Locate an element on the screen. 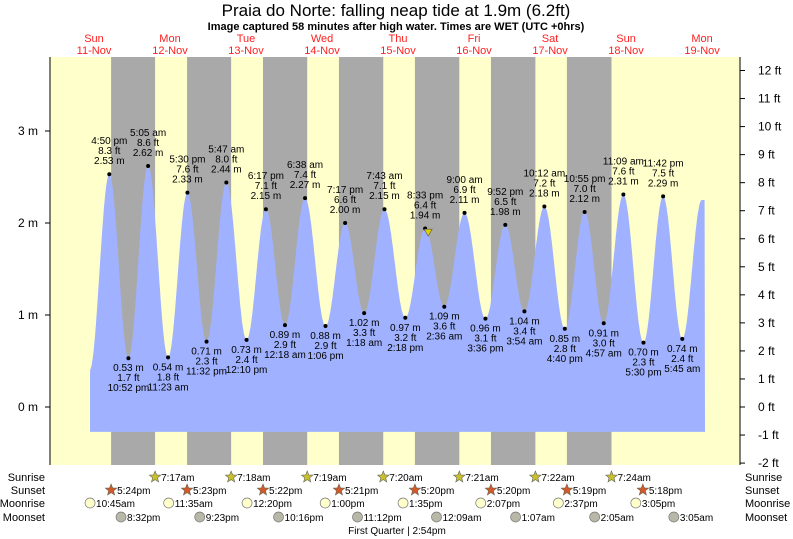 The height and width of the screenshot is (539, 793). tide-label: 5:05 am is located at coordinates (148, 133).